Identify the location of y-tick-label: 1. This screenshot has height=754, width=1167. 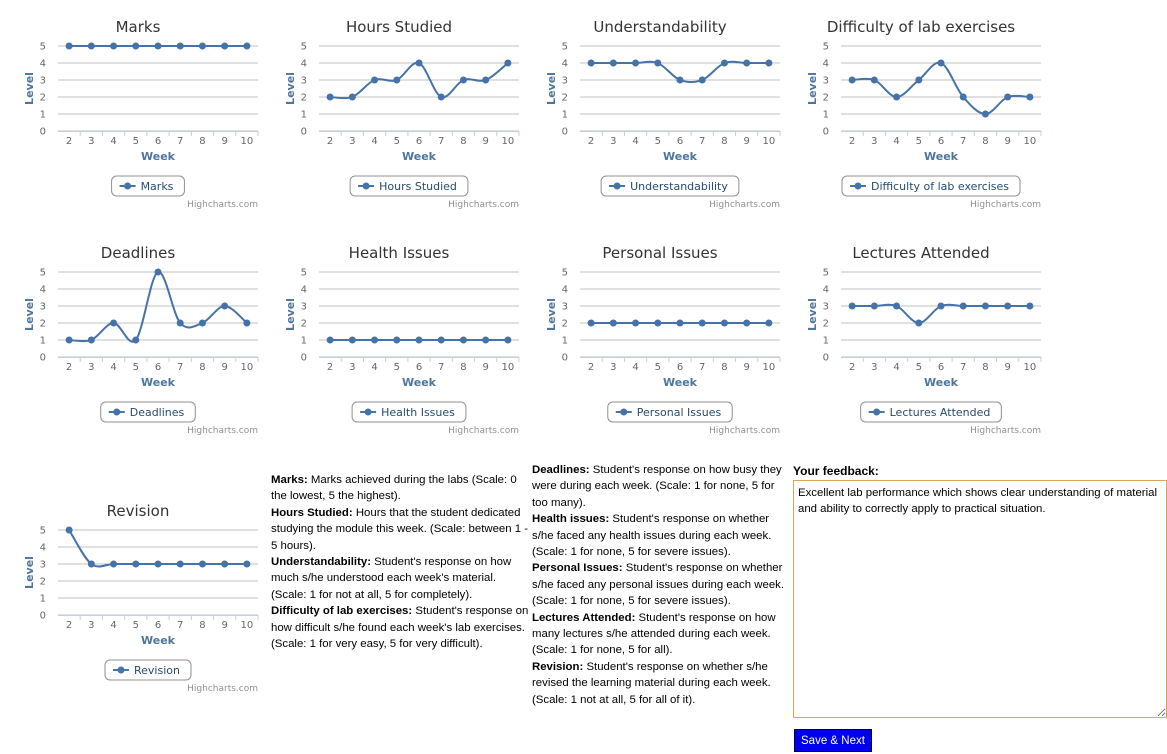
(43, 115).